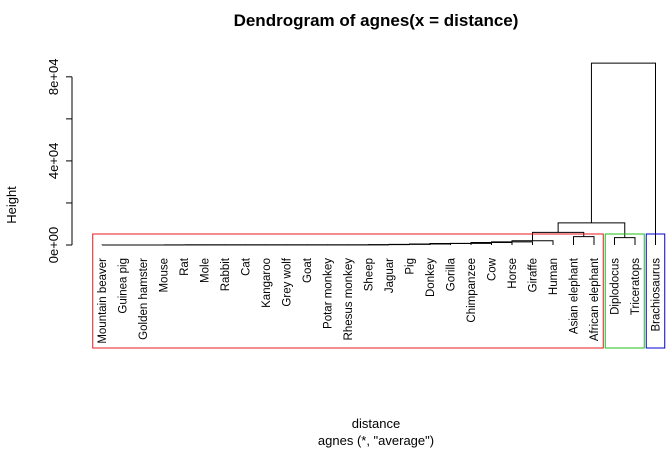  What do you see at coordinates (11, 205) in the screenshot?
I see `y-axis-label: Height` at bounding box center [11, 205].